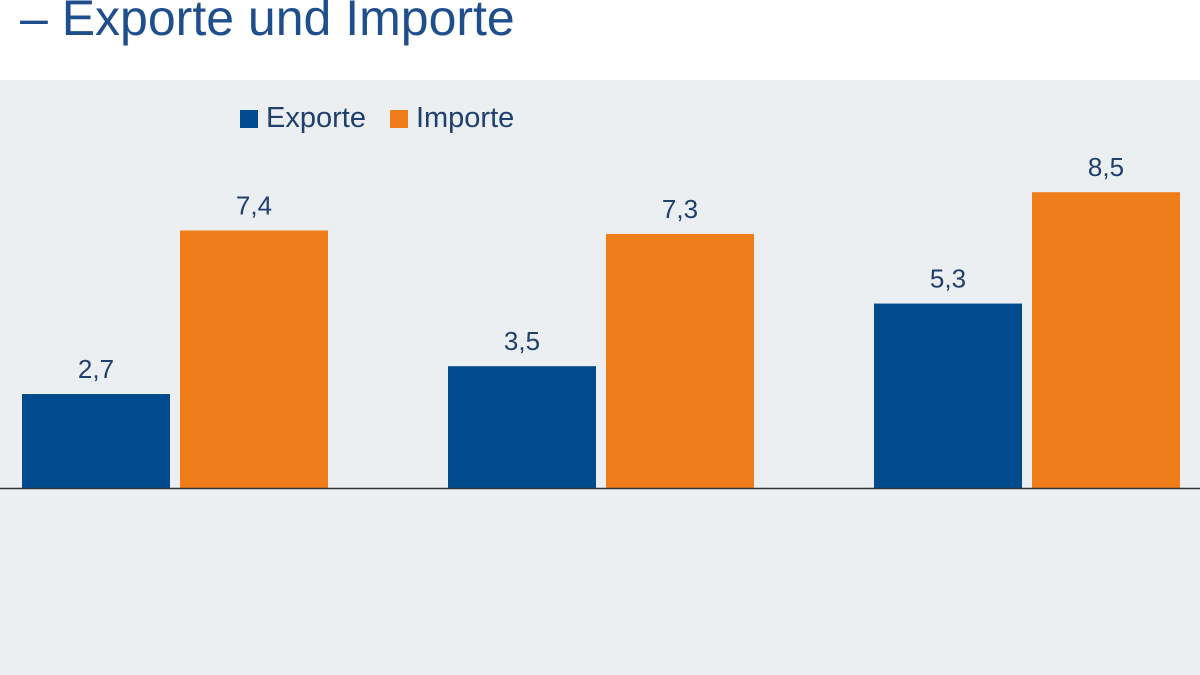 The height and width of the screenshot is (675, 1200). Describe the element at coordinates (96, 369) in the screenshot. I see `data-label-exporte-1: 2,7` at that location.